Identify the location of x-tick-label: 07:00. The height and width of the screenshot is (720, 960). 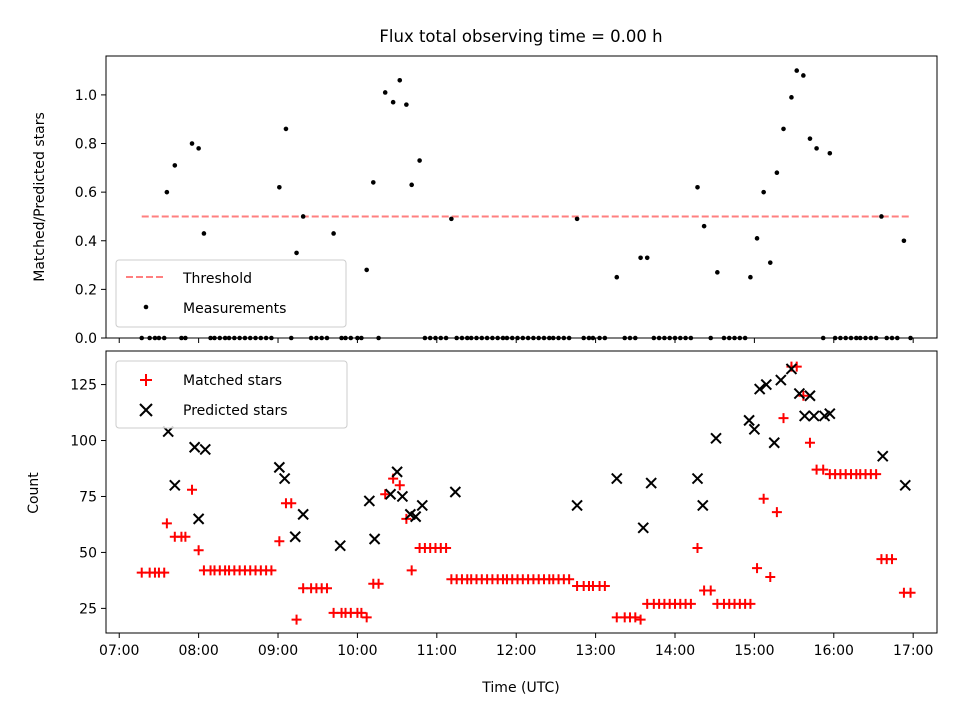
(119, 651).